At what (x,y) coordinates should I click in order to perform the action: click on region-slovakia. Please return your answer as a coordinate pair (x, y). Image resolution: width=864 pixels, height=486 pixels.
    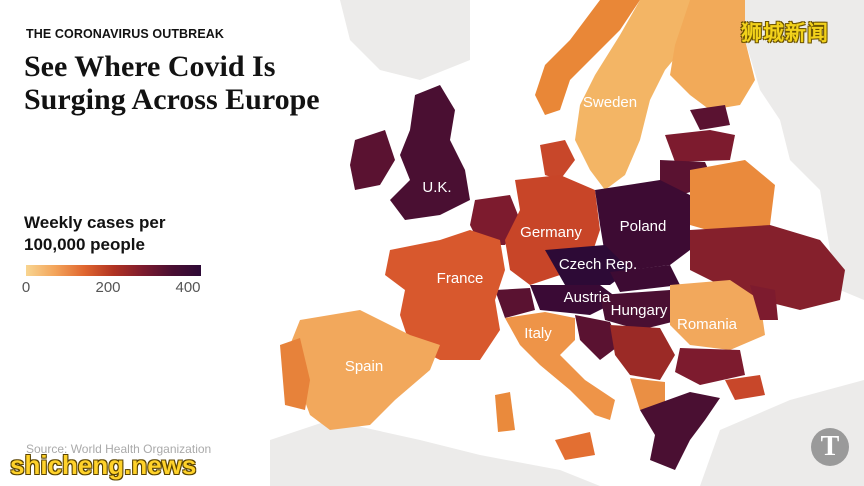
    Looking at the image, I should click on (645, 278).